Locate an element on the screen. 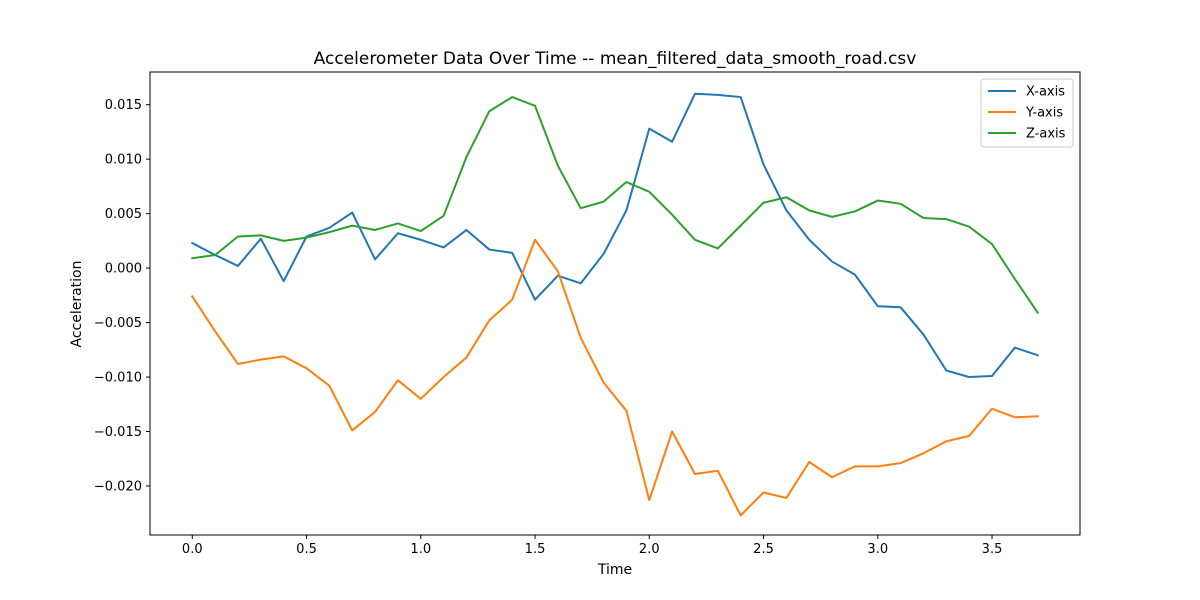 This screenshot has width=1200, height=600. legend-label-x-axis: X-axis is located at coordinates (1045, 92).